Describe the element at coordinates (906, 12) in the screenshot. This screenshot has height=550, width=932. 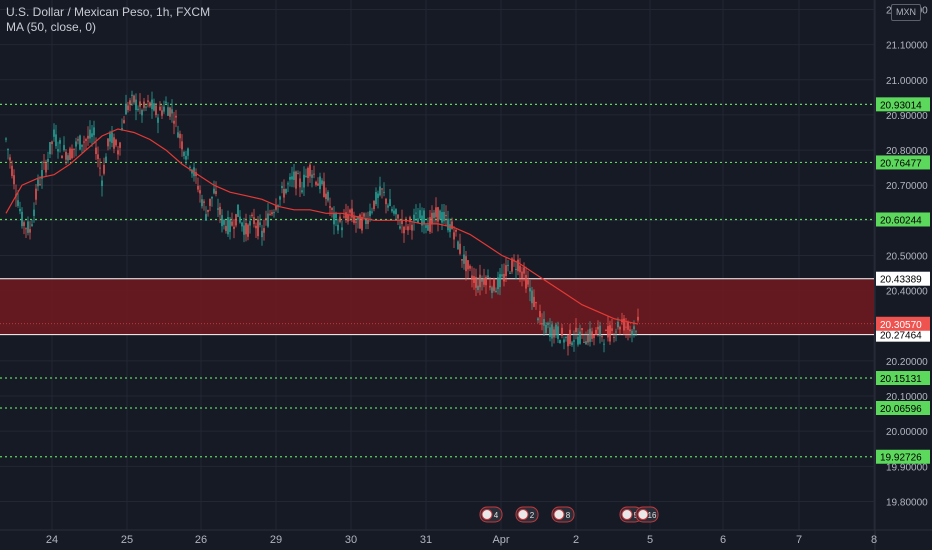
I see `currency-badge: MXN` at that location.